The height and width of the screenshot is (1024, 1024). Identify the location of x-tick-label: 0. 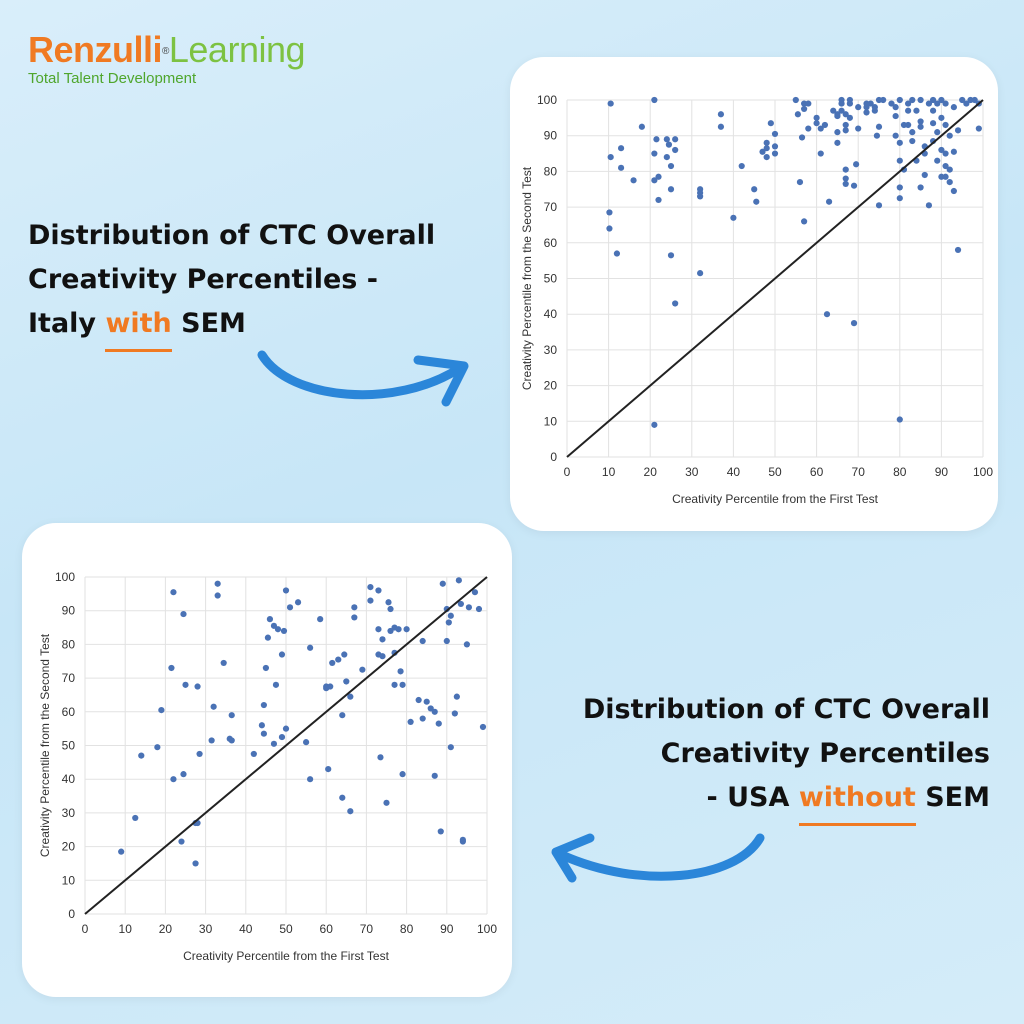
(567, 472).